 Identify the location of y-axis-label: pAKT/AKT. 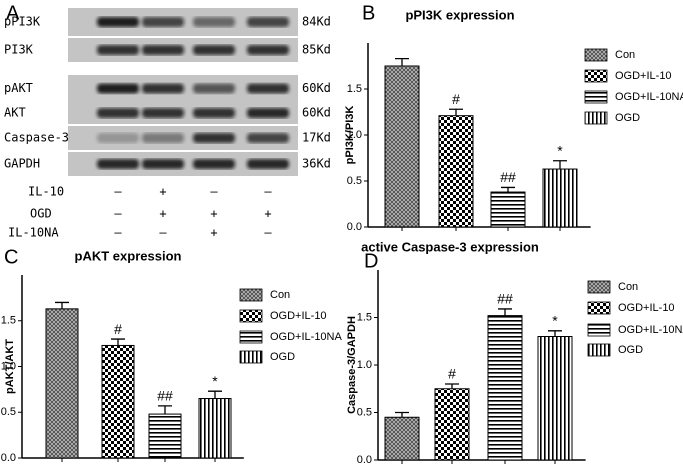
(10, 366).